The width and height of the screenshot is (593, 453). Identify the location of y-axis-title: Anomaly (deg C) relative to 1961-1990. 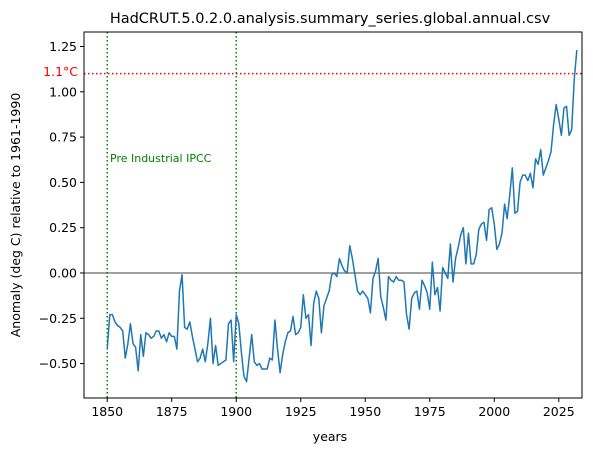
(15, 215).